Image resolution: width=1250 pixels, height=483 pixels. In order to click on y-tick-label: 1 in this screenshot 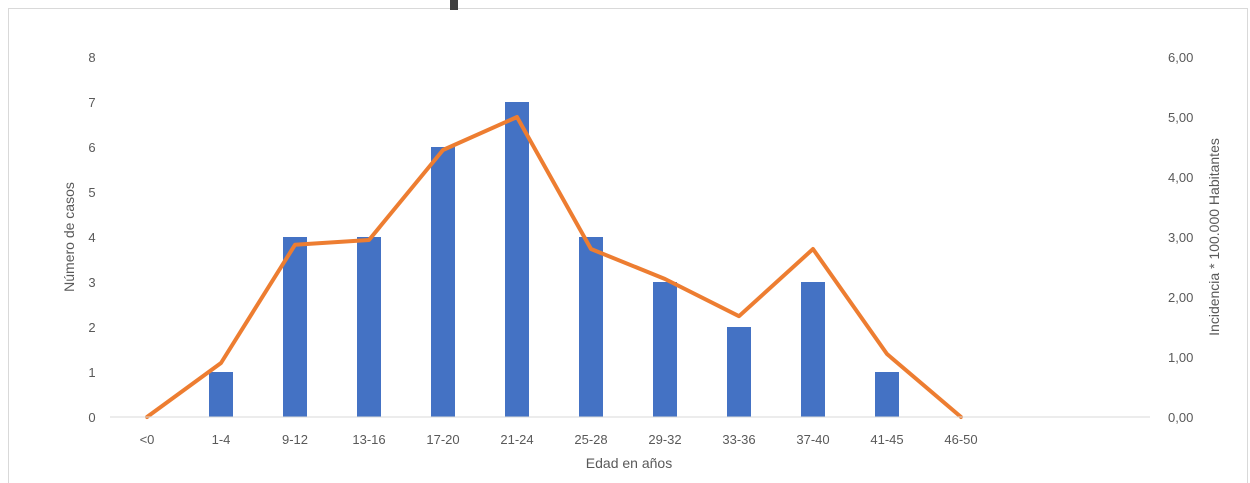, I will do `click(91, 372)`.